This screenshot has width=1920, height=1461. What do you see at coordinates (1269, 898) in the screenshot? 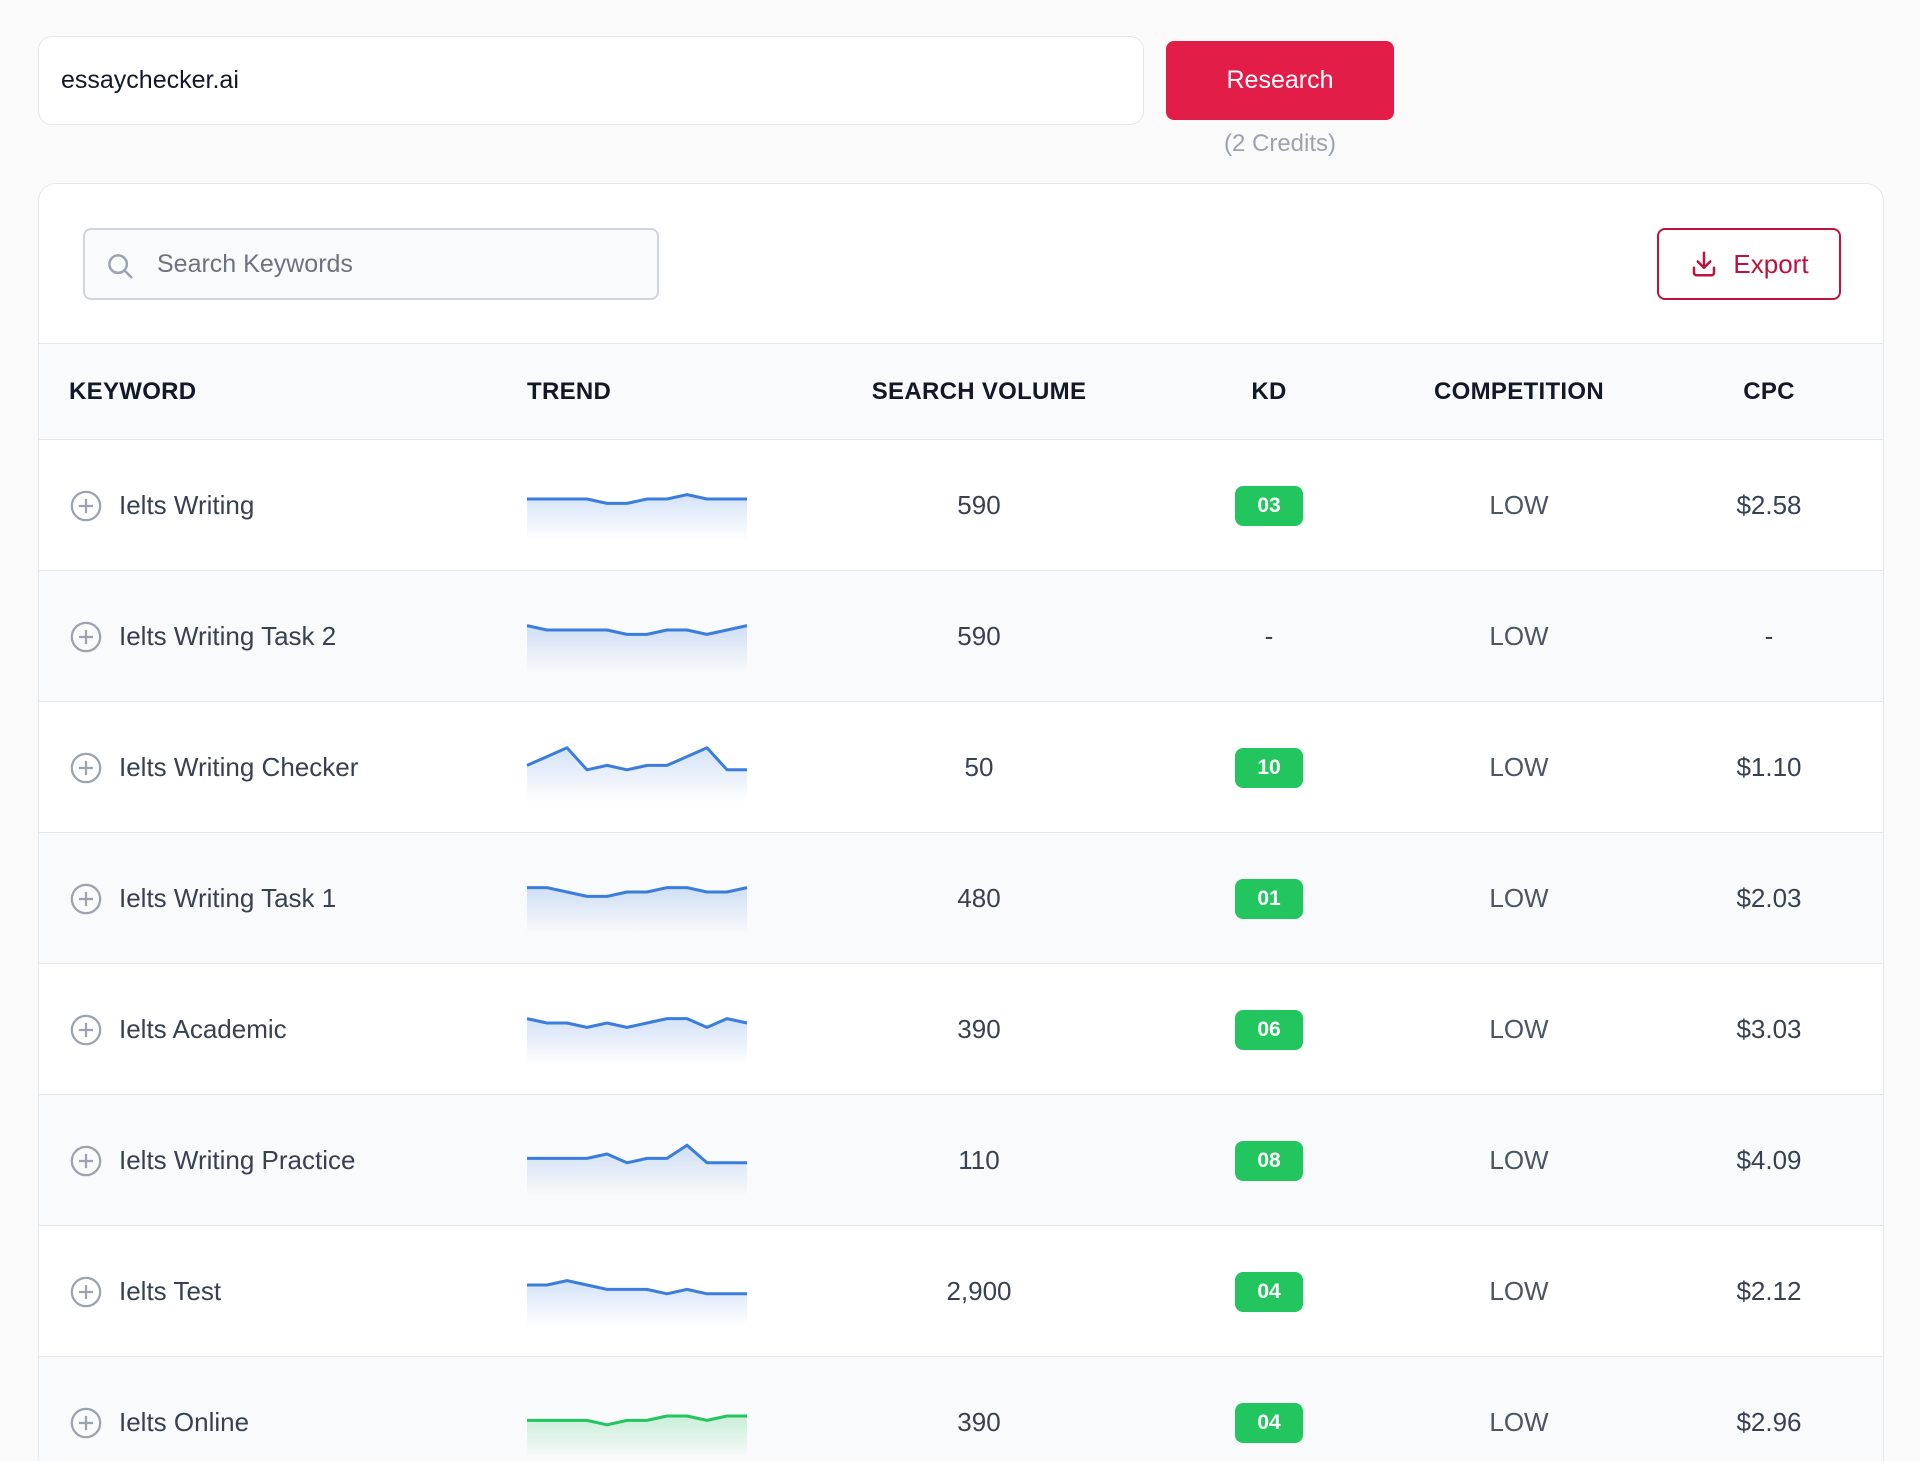
I see `kd-badge: 01` at bounding box center [1269, 898].